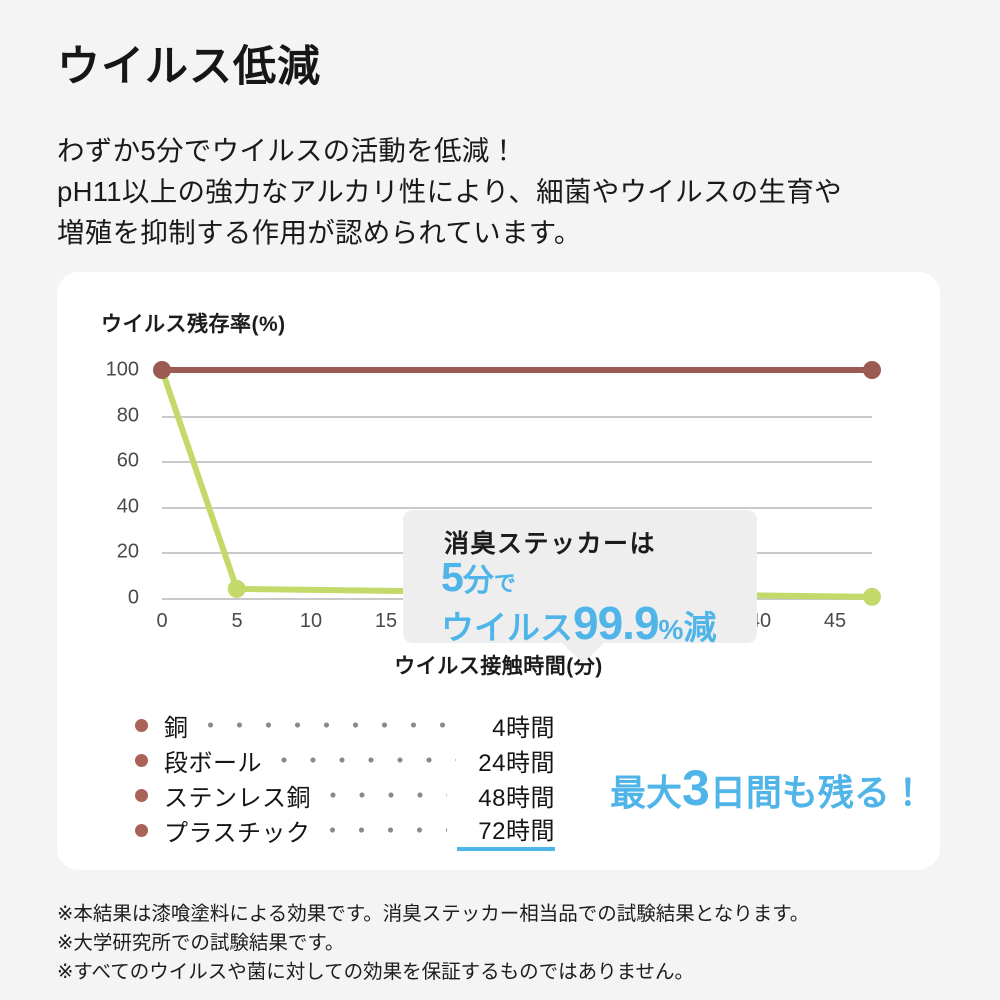  I want to click on legend-item-value: 72時間, so click(506, 831).